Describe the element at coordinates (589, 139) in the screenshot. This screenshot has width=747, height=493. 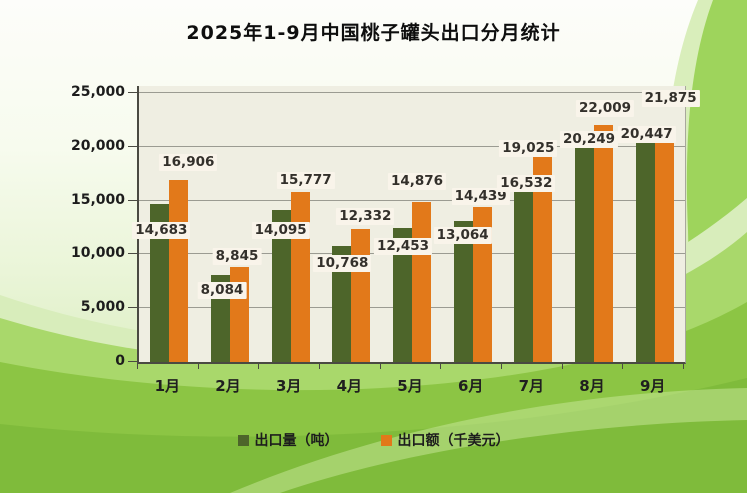
I see `value-label-export-volume-month-8: 20,249` at that location.